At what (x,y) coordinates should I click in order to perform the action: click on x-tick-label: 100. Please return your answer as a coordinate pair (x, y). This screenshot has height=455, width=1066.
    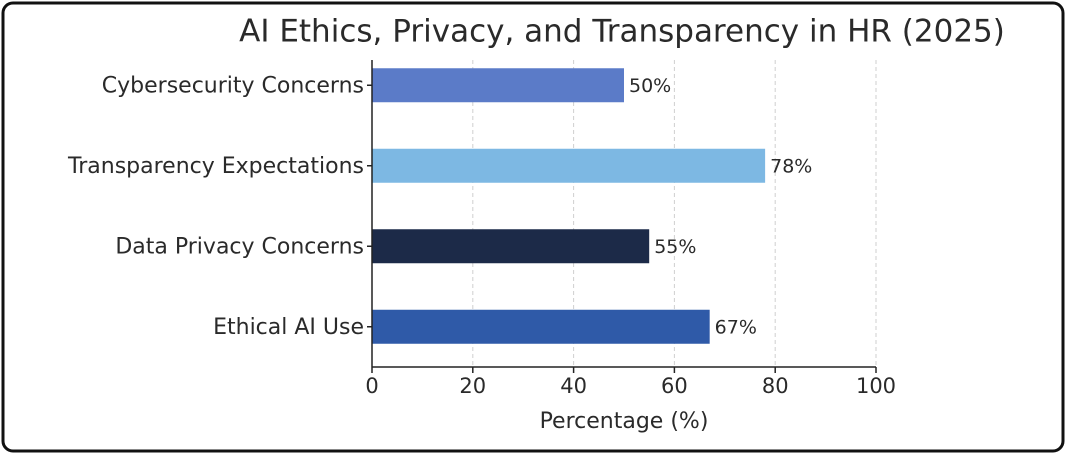
    Looking at the image, I should click on (876, 386).